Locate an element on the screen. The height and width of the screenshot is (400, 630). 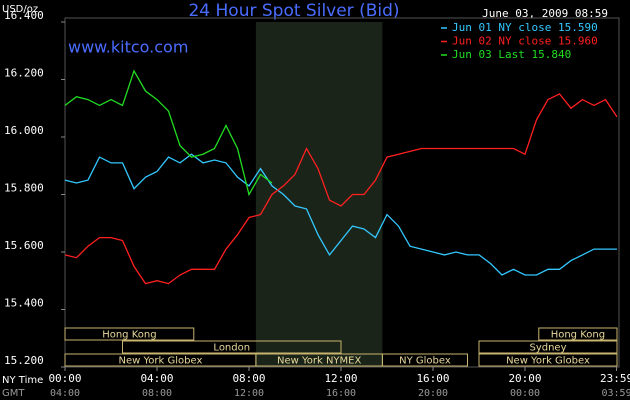
x2-axis-label: GMT is located at coordinates (13, 393).